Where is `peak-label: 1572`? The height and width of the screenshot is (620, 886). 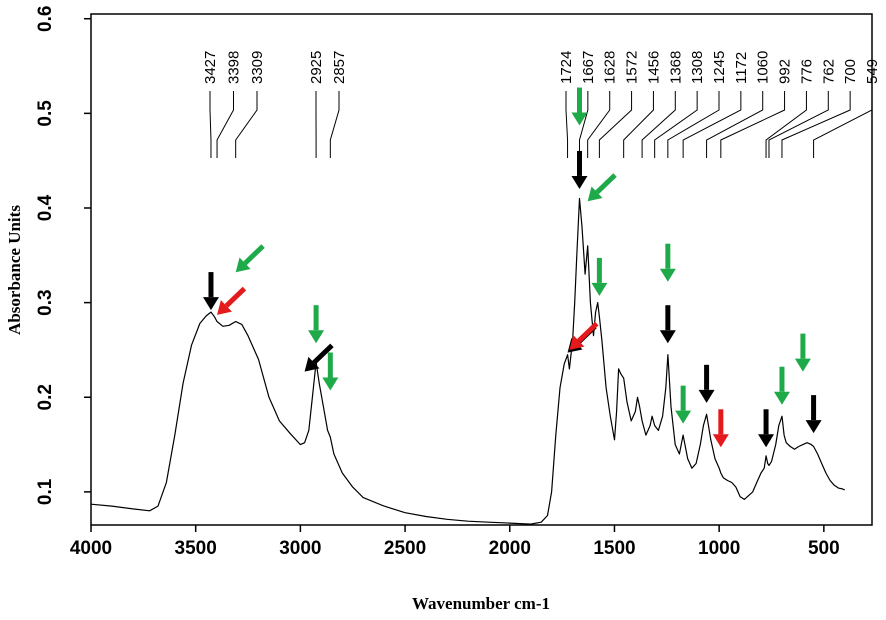
peak-label: 1572 is located at coordinates (632, 67).